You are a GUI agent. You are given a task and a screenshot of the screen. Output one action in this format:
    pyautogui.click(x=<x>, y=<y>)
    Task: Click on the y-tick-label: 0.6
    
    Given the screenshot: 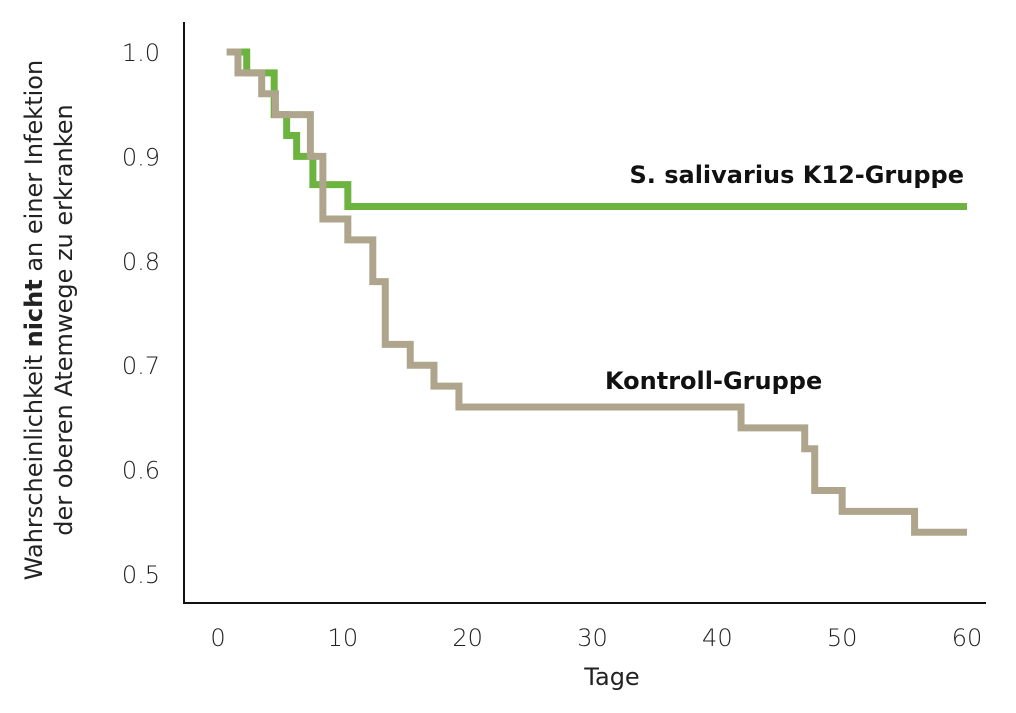 What is the action you would take?
    pyautogui.click(x=141, y=471)
    